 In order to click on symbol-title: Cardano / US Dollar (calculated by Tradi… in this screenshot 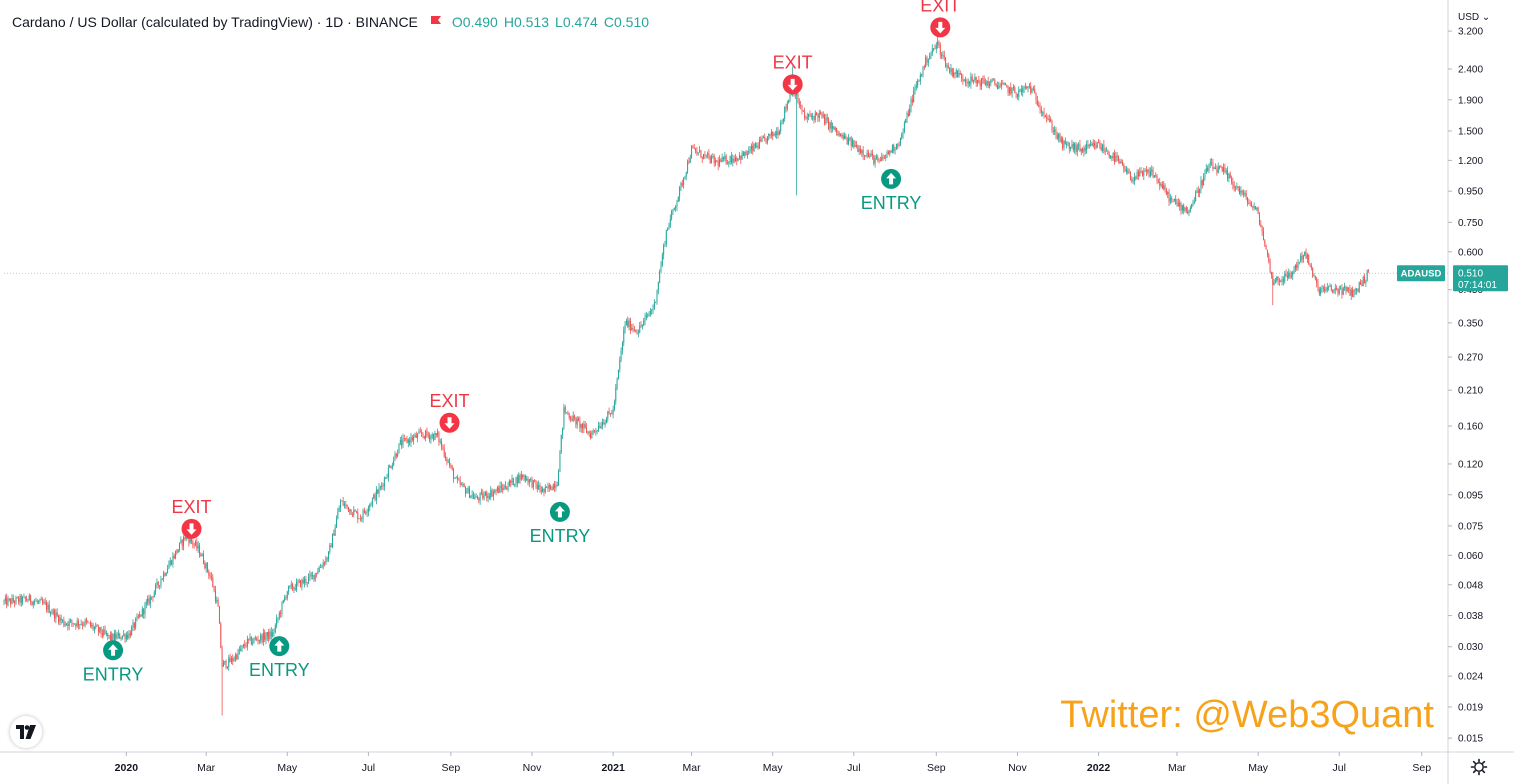, I will do `click(215, 22)`.